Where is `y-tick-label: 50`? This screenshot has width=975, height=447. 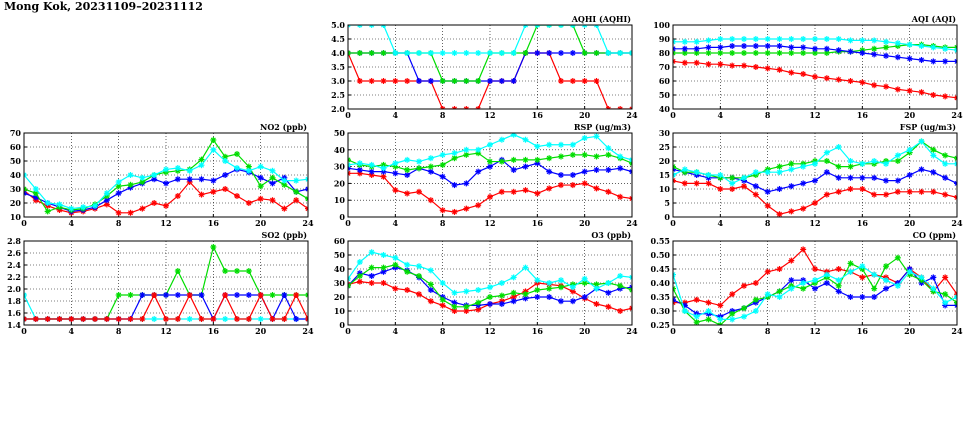 y-tick-label: 50 is located at coordinates (665, 95).